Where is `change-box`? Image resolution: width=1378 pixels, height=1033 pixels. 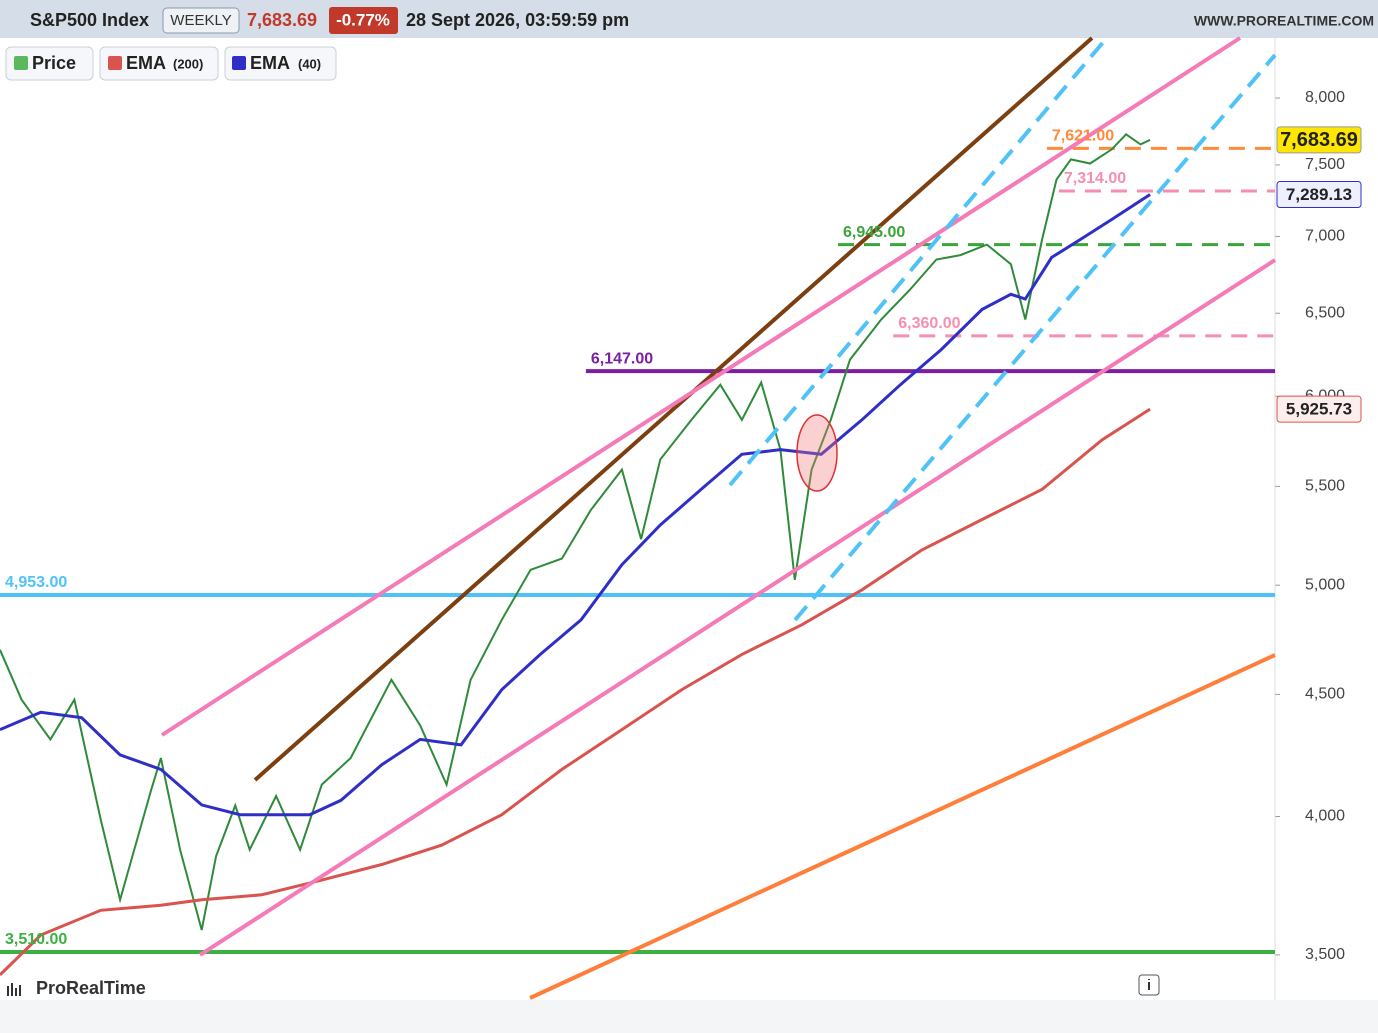 change-box is located at coordinates (363, 20).